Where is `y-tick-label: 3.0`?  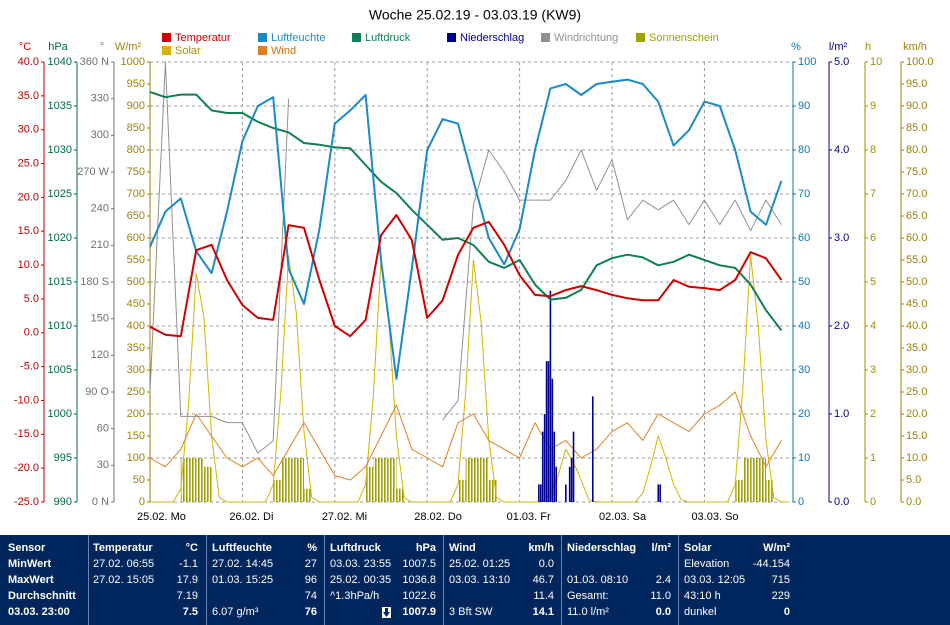
y-tick-label: 3.0 is located at coordinates (841, 238).